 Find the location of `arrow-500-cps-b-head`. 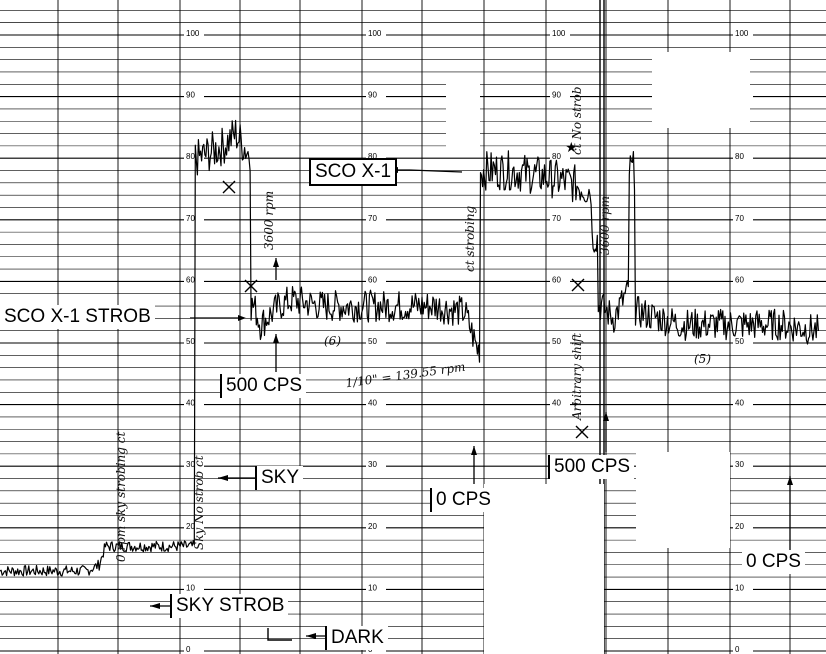

arrow-500-cps-b-head is located at coordinates (606, 416).